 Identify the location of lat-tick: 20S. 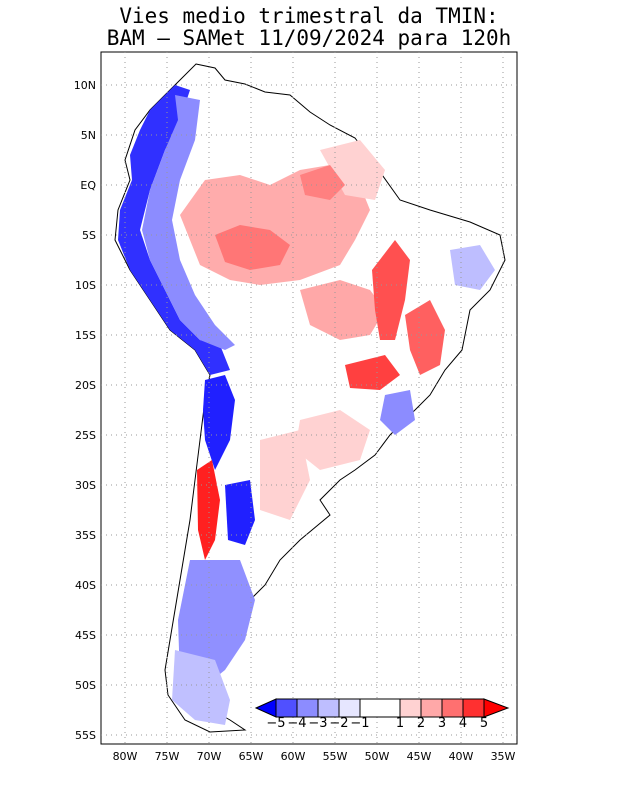
(85, 385).